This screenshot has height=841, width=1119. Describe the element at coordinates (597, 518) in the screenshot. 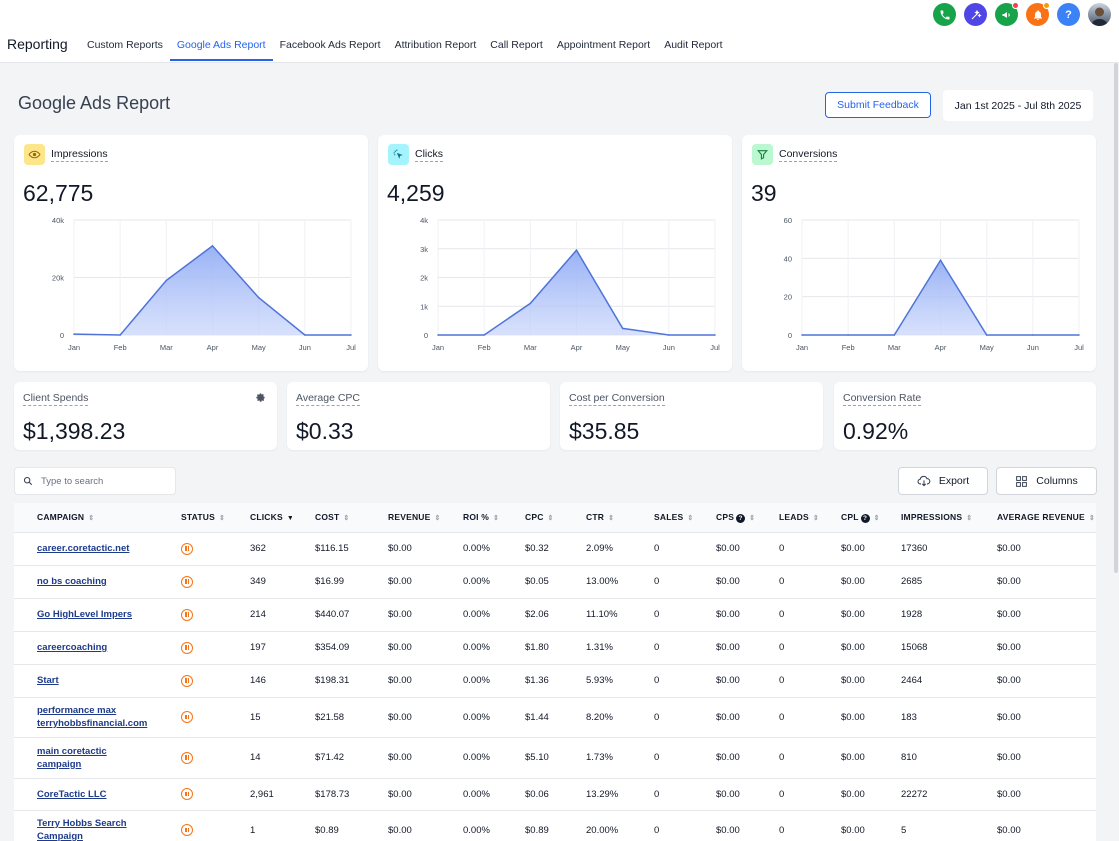

I see `column-header-ctr: CTR ⇕` at that location.